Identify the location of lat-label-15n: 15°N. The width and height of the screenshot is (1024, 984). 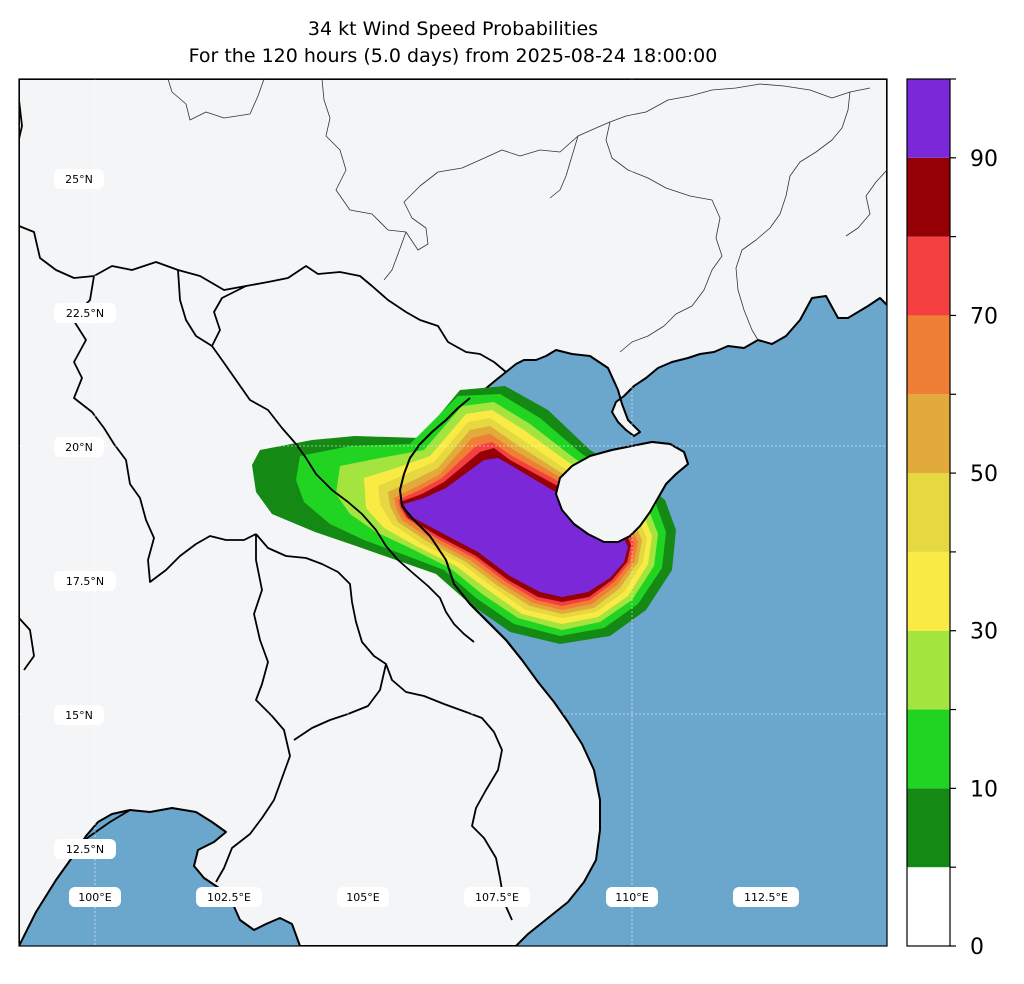
(79, 715).